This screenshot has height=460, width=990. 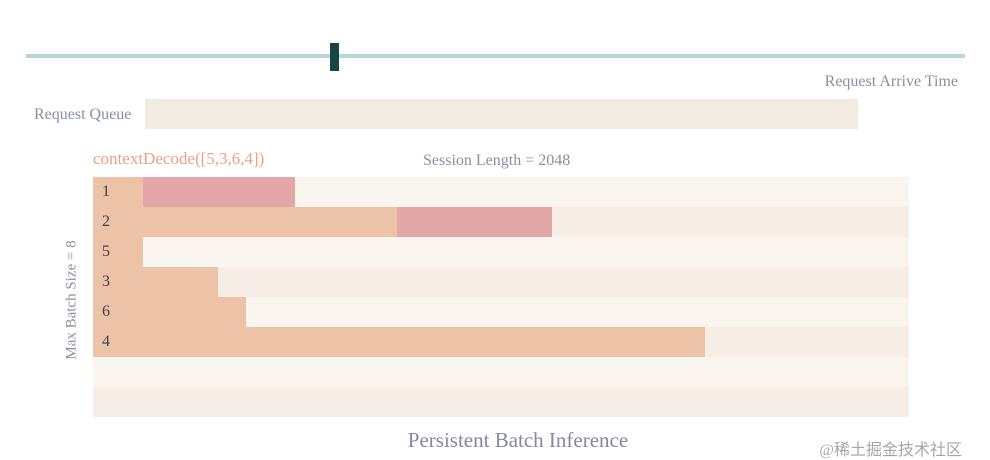 I want to click on session-length-label: Session Length = 2048, so click(x=497, y=160).